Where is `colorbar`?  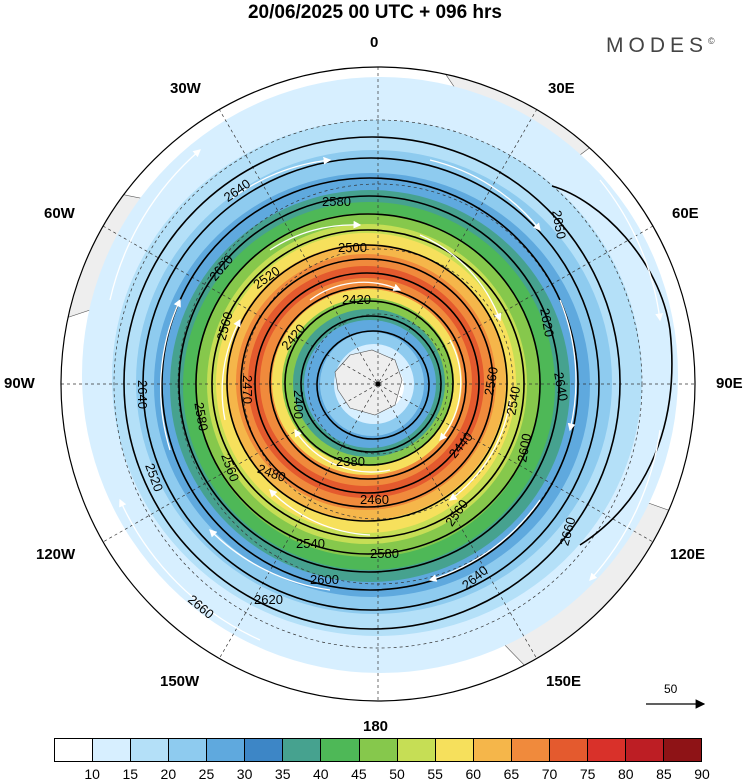
colorbar is located at coordinates (378, 750).